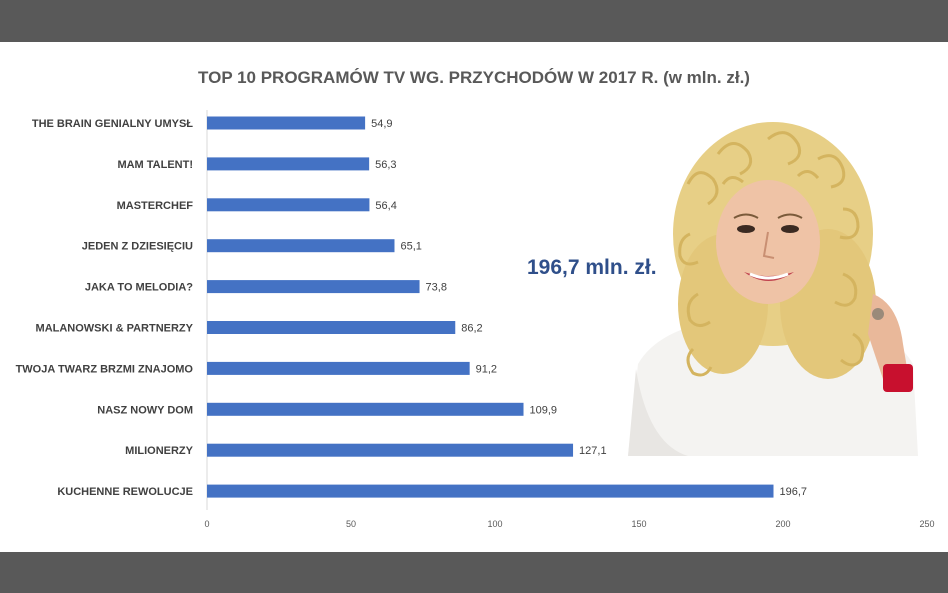 The height and width of the screenshot is (593, 948). I want to click on data-label: 65,1, so click(410, 247).